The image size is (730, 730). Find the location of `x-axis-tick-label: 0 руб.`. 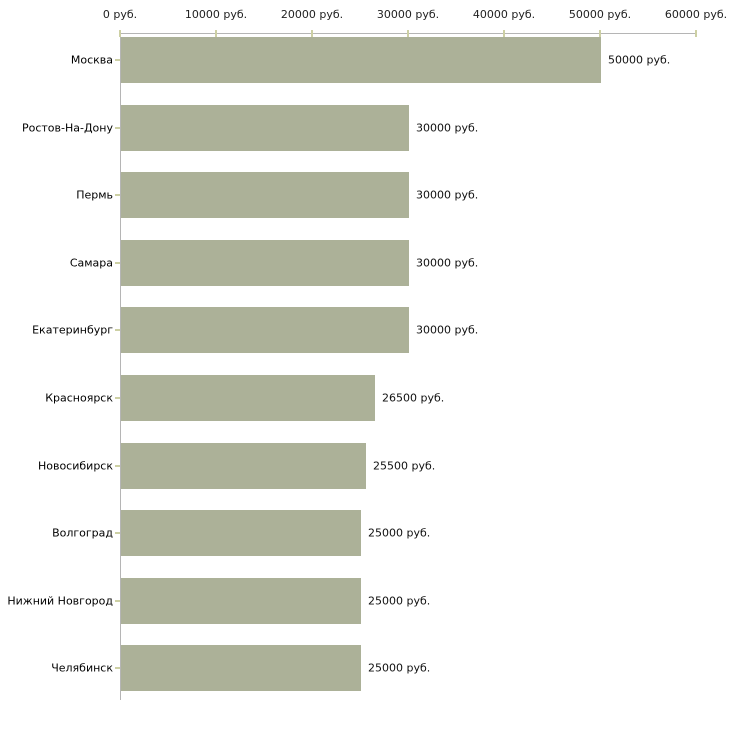

x-axis-tick-label: 0 руб. is located at coordinates (120, 14).